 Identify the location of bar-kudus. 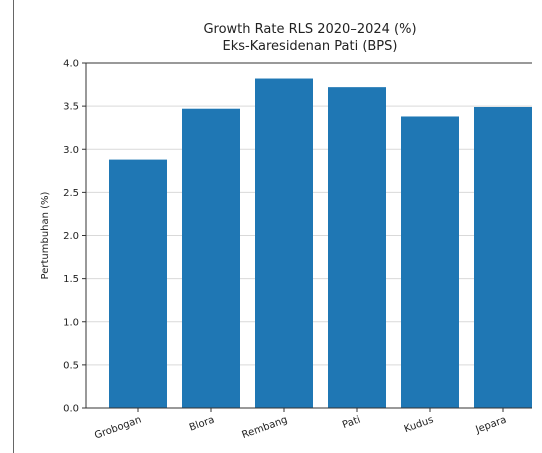
(430, 262).